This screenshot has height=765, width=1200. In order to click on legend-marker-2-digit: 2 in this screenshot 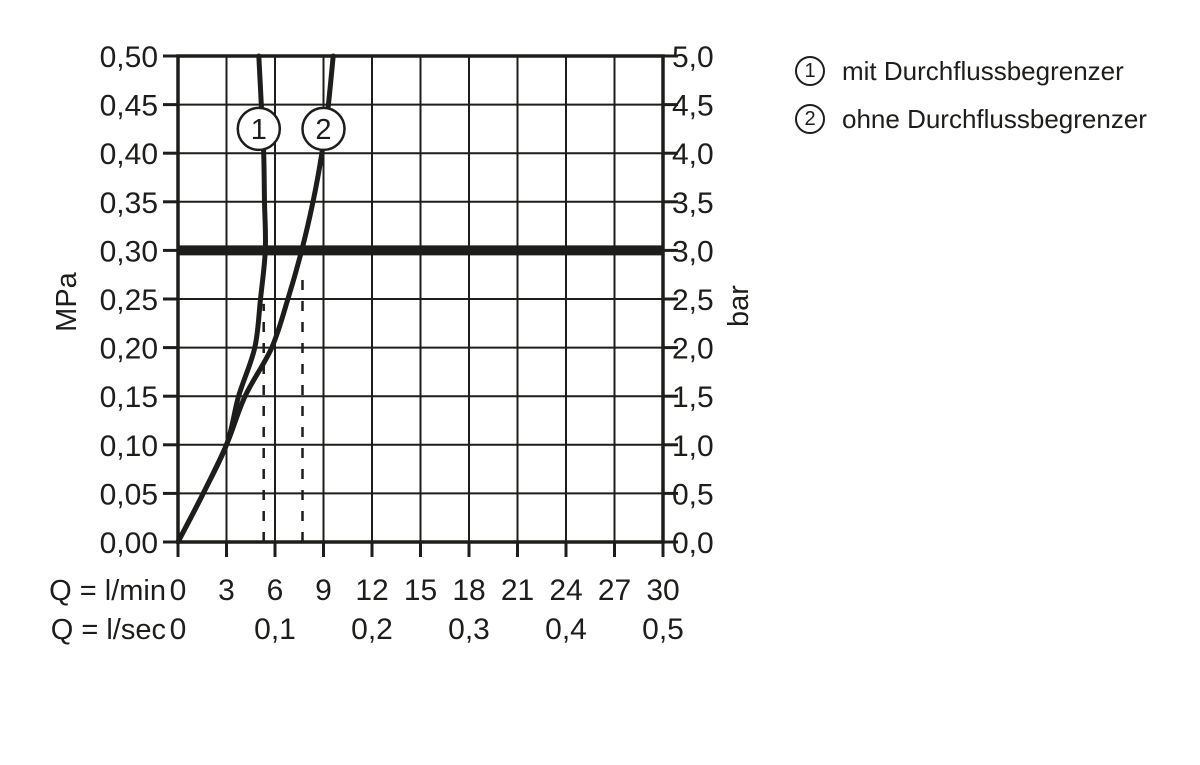, I will do `click(810, 119)`.